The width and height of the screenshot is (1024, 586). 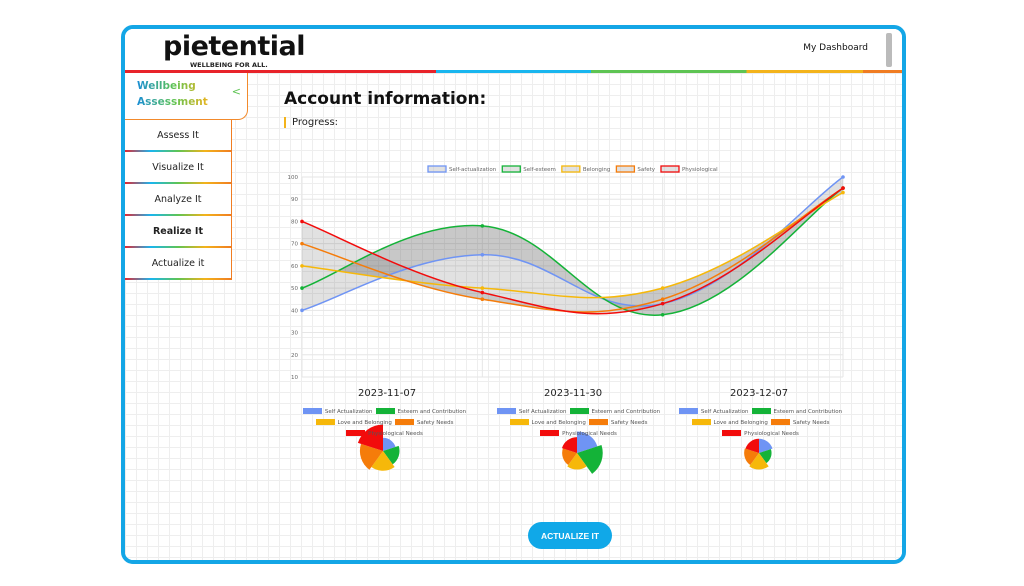 What do you see at coordinates (178, 232) in the screenshot?
I see `sidebar-item-realize: Realize It` at bounding box center [178, 232].